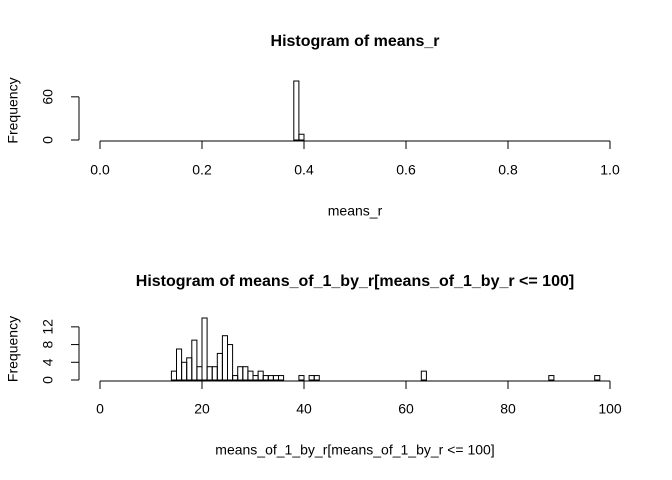  What do you see at coordinates (48, 327) in the screenshot?
I see `y-tick-label: 12` at bounding box center [48, 327].